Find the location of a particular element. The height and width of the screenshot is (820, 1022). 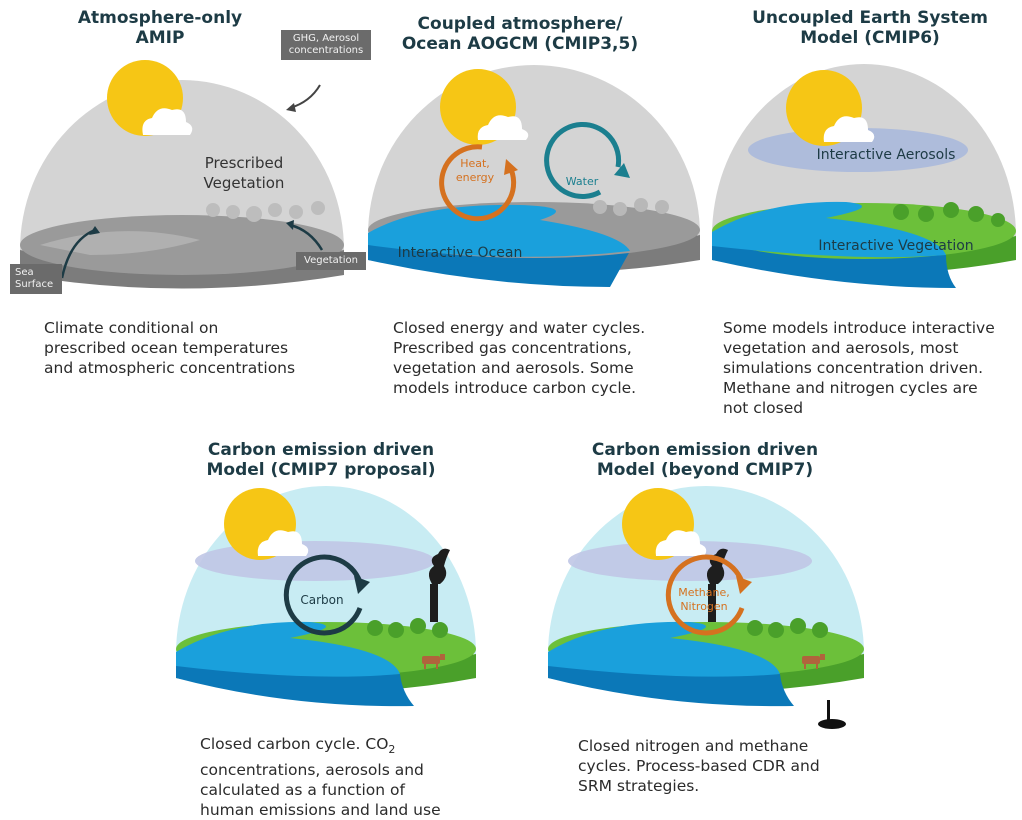

panel-1-ghg-tag: GHG, Aerosol concentrations is located at coordinates (326, 45).